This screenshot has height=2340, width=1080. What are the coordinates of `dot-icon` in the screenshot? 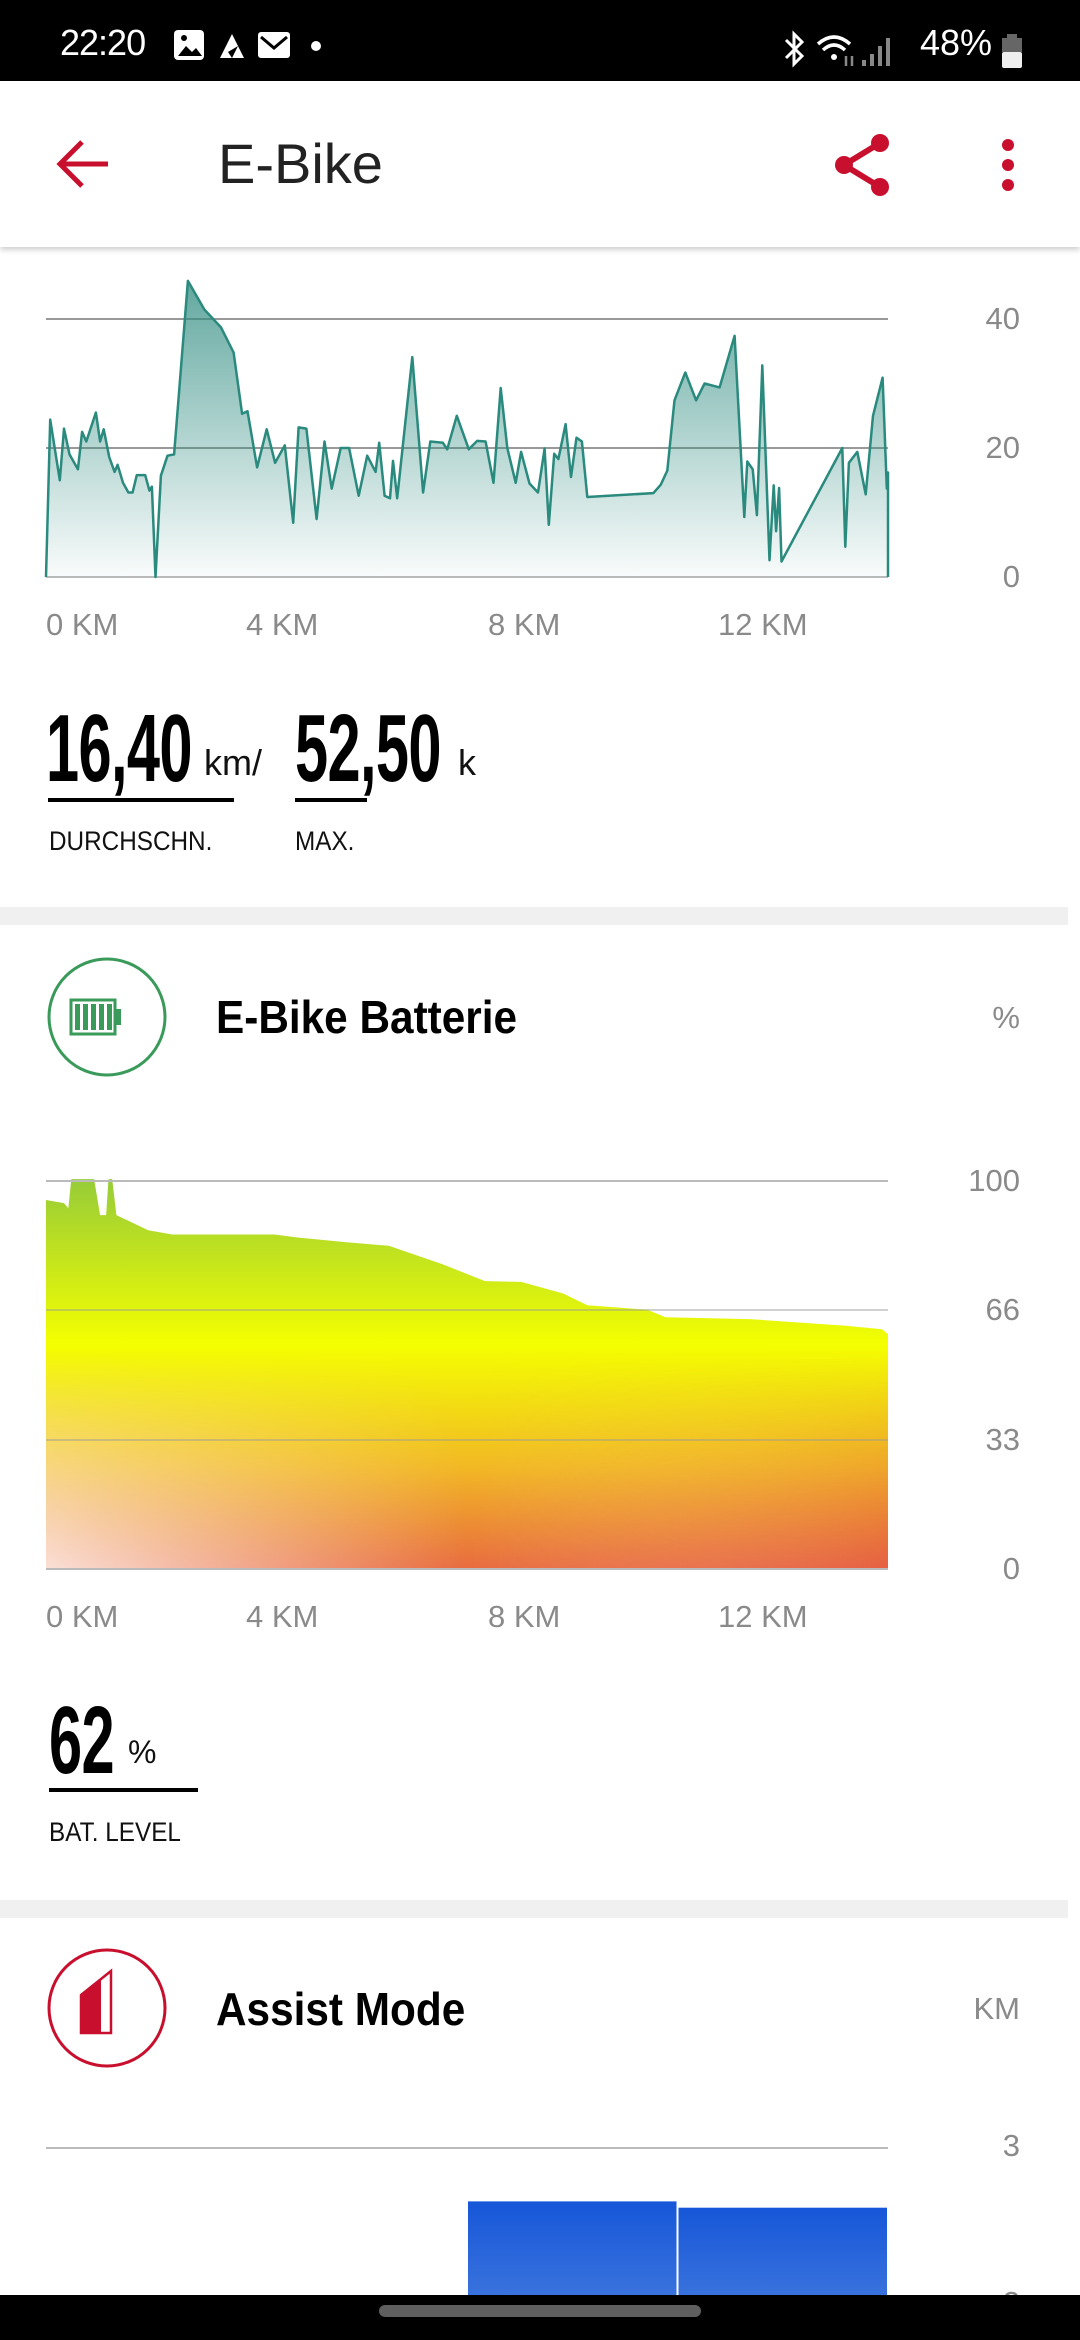 It's located at (316, 46).